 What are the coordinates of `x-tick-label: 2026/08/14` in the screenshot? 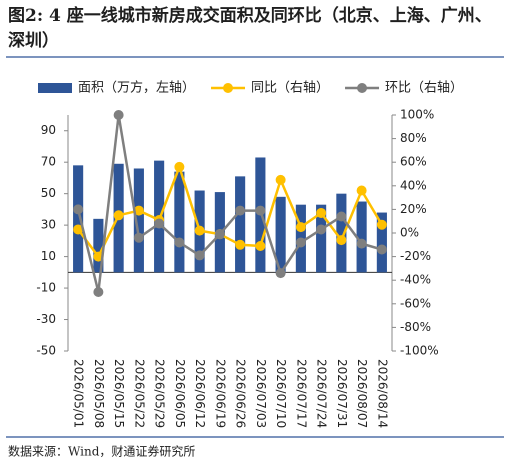 It's located at (382, 393).